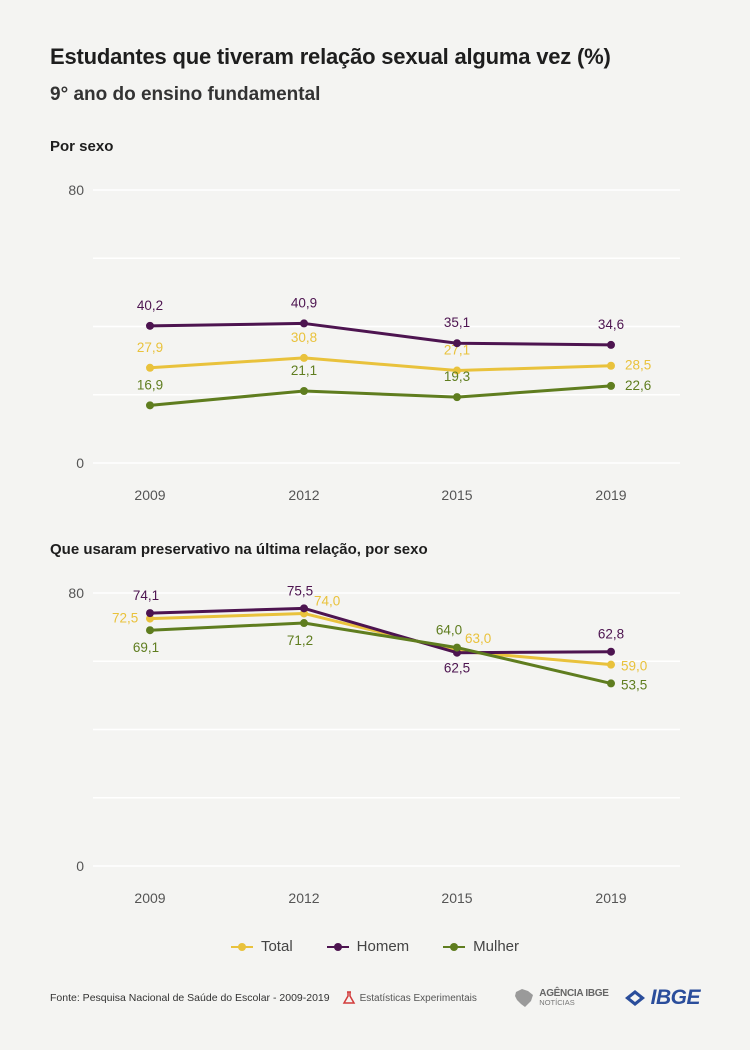 The width and height of the screenshot is (750, 1050). What do you see at coordinates (634, 998) in the screenshot?
I see `ibge-mark-icon` at bounding box center [634, 998].